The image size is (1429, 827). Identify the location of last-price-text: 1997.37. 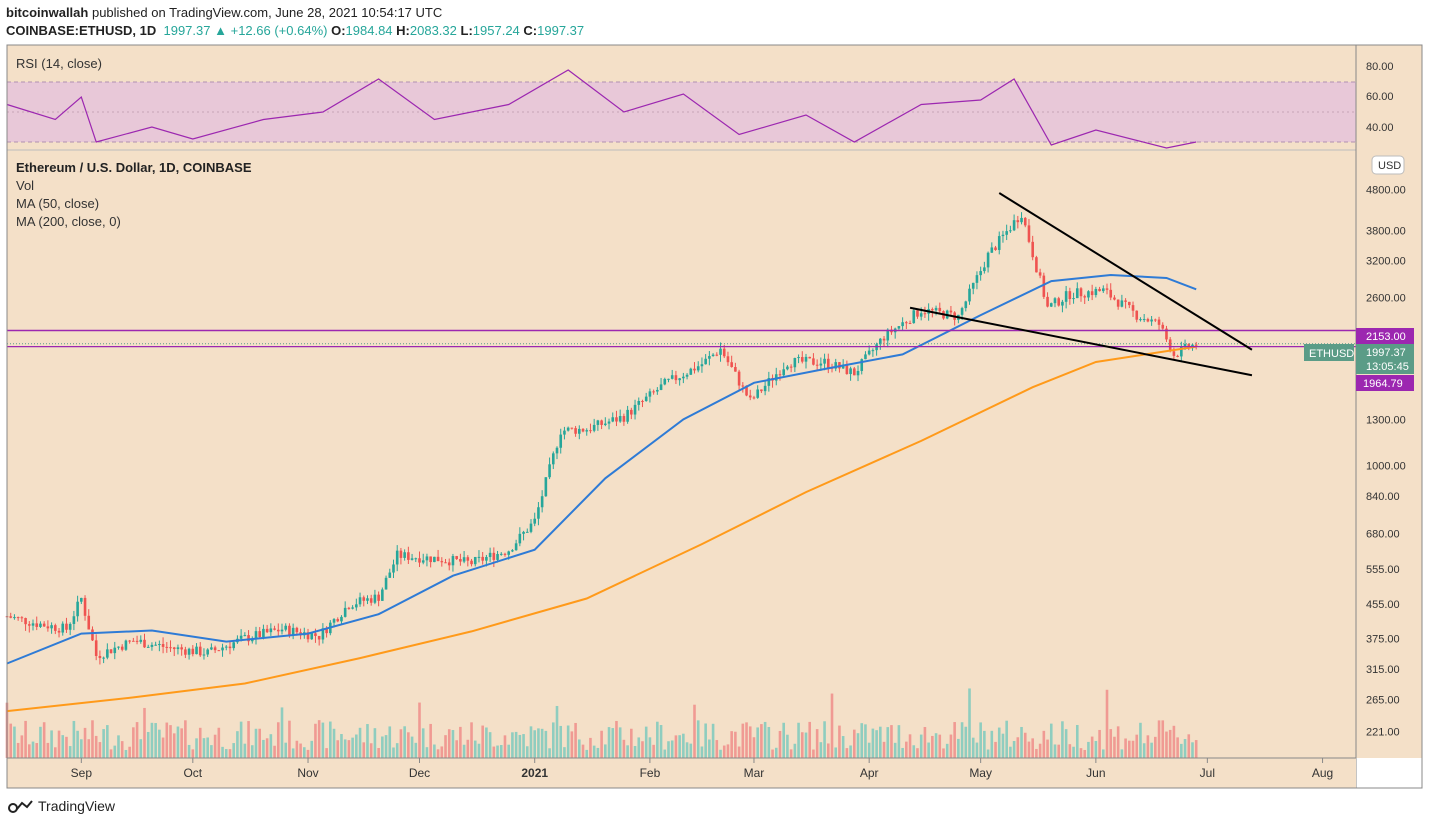
(1386, 353).